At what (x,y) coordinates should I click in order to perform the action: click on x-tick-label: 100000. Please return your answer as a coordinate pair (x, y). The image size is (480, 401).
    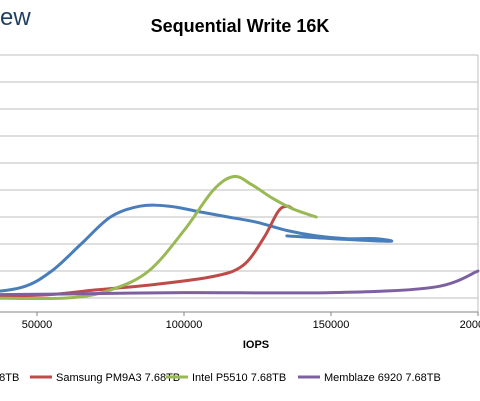
    Looking at the image, I should click on (184, 325).